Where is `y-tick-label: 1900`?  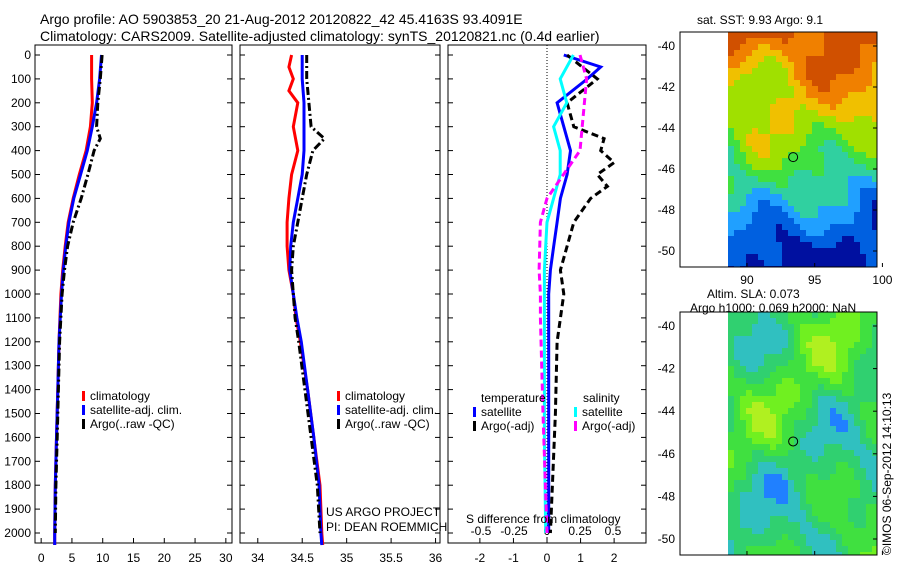 y-tick-label: 1900 is located at coordinates (17, 509).